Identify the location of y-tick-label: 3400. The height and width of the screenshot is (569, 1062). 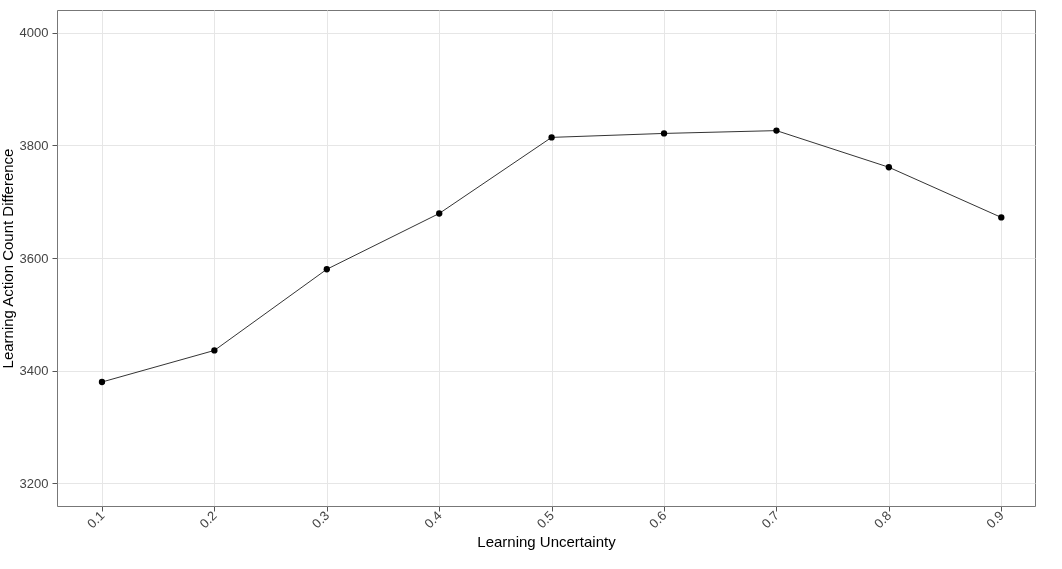
(34, 371).